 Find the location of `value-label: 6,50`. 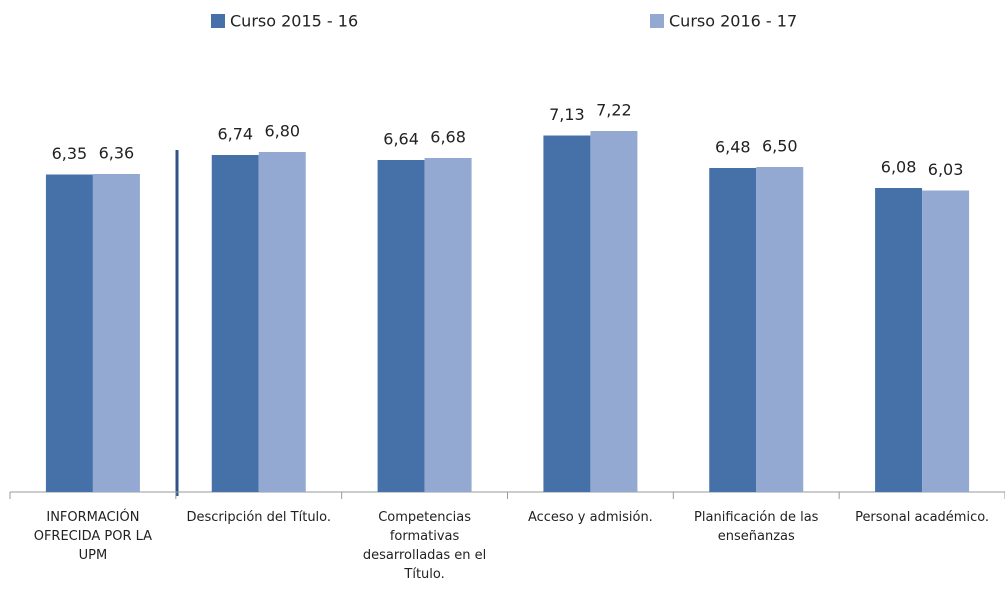

value-label: 6,50 is located at coordinates (780, 146).